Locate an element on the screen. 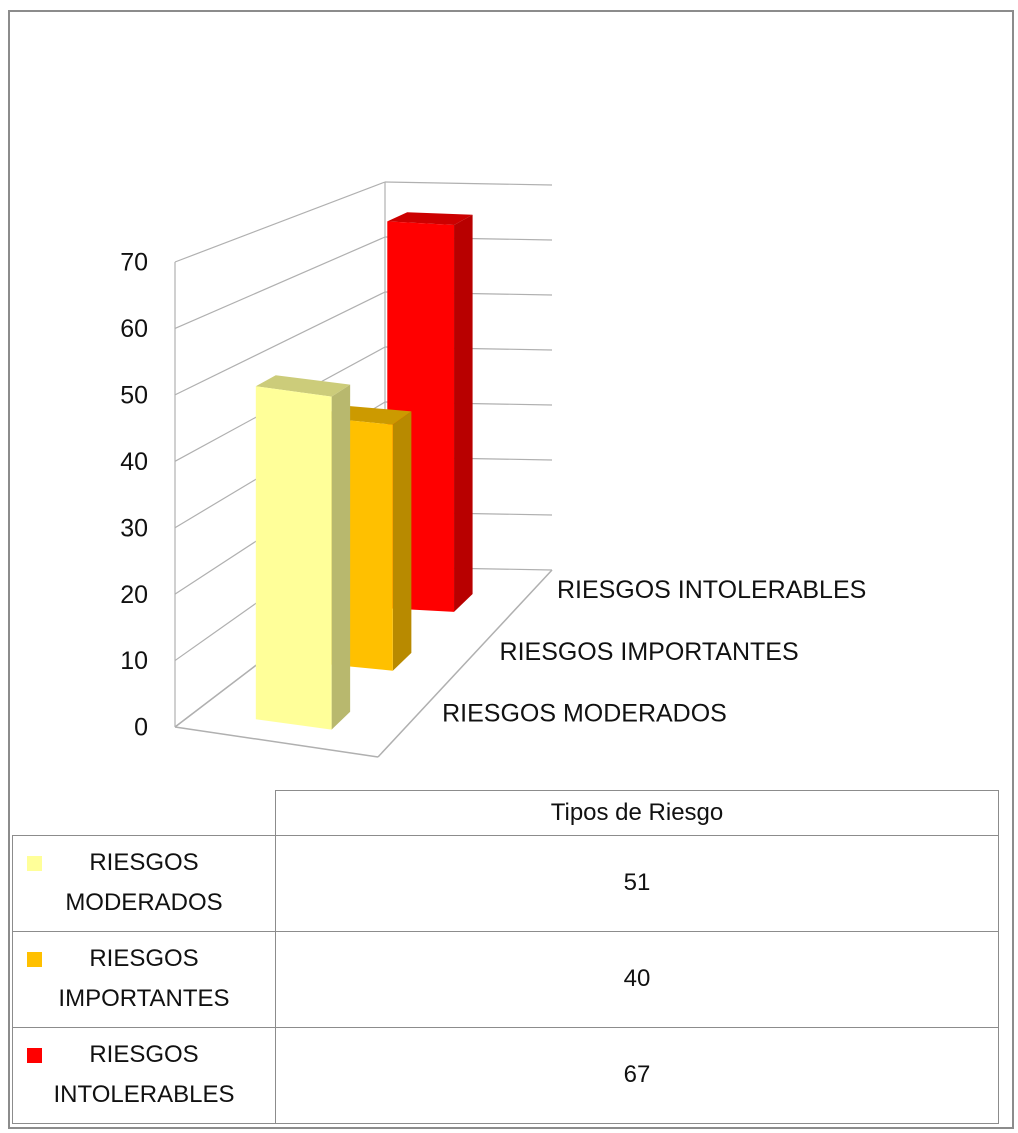 The width and height of the screenshot is (1018, 1133). depth-axis-label: RIESGOS IMPORTANTES is located at coordinates (649, 652).